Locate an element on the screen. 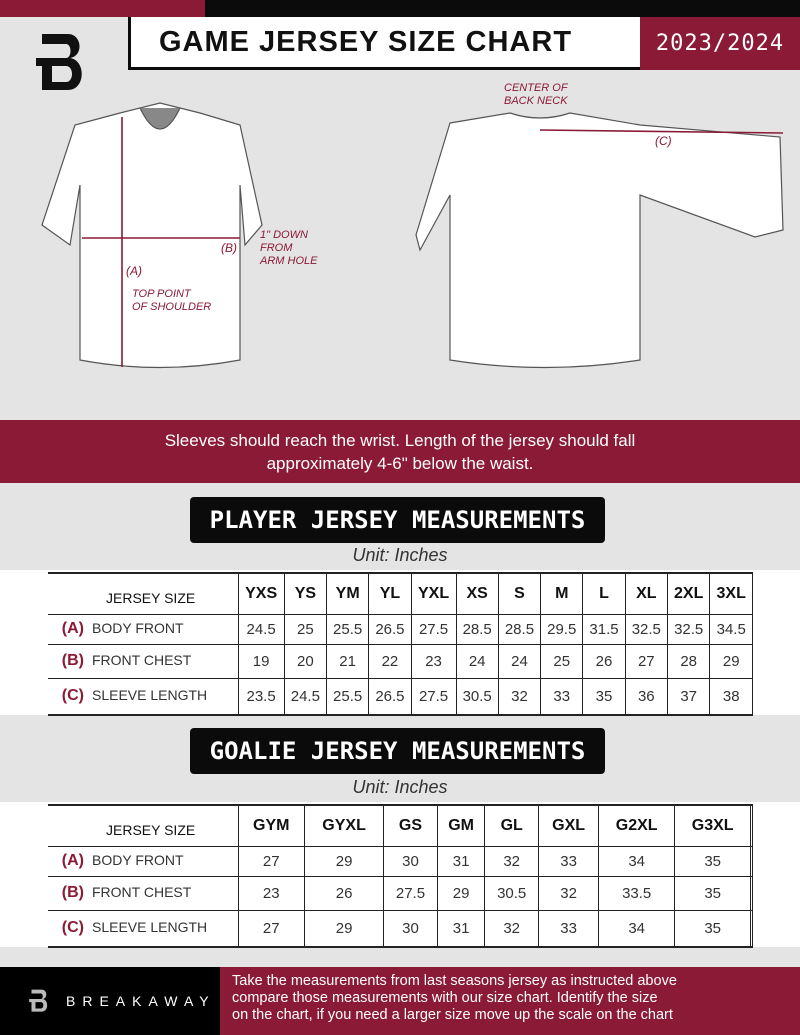 Image resolution: width=800 pixels, height=1035 pixels. table-cell: 37 is located at coordinates (688, 696).